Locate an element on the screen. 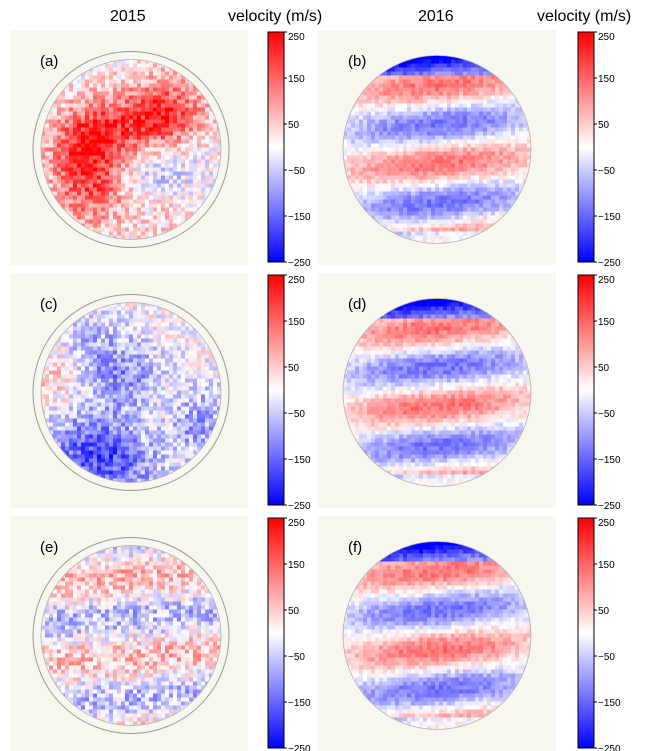  panel-b: (b) 250 150 50 −50 −150 −250 is located at coordinates (469, 149).